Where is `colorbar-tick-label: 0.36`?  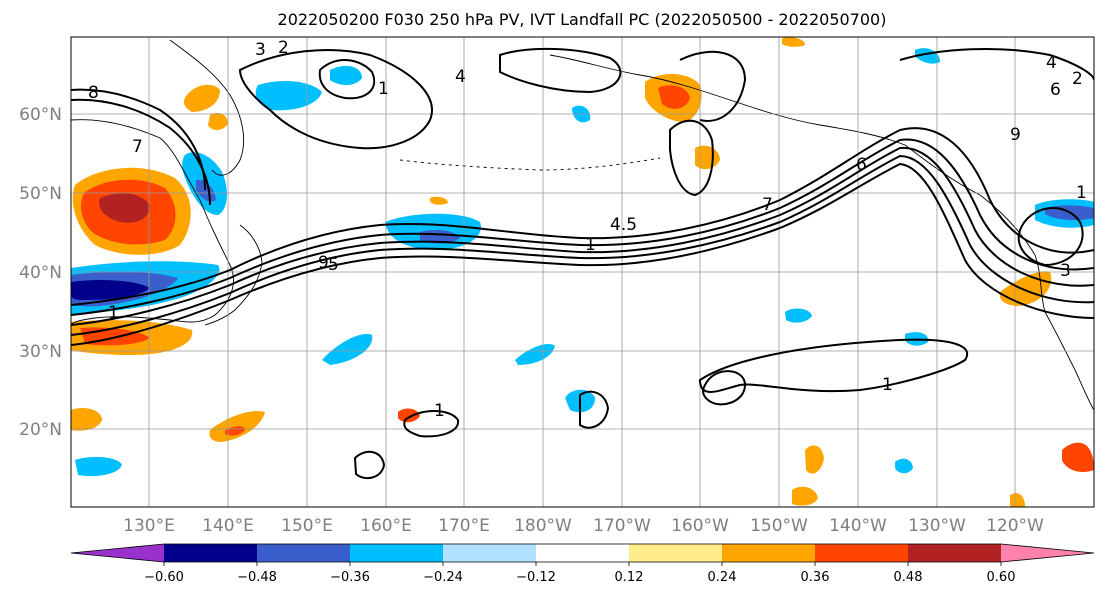
colorbar-tick-label: 0.36 is located at coordinates (815, 577).